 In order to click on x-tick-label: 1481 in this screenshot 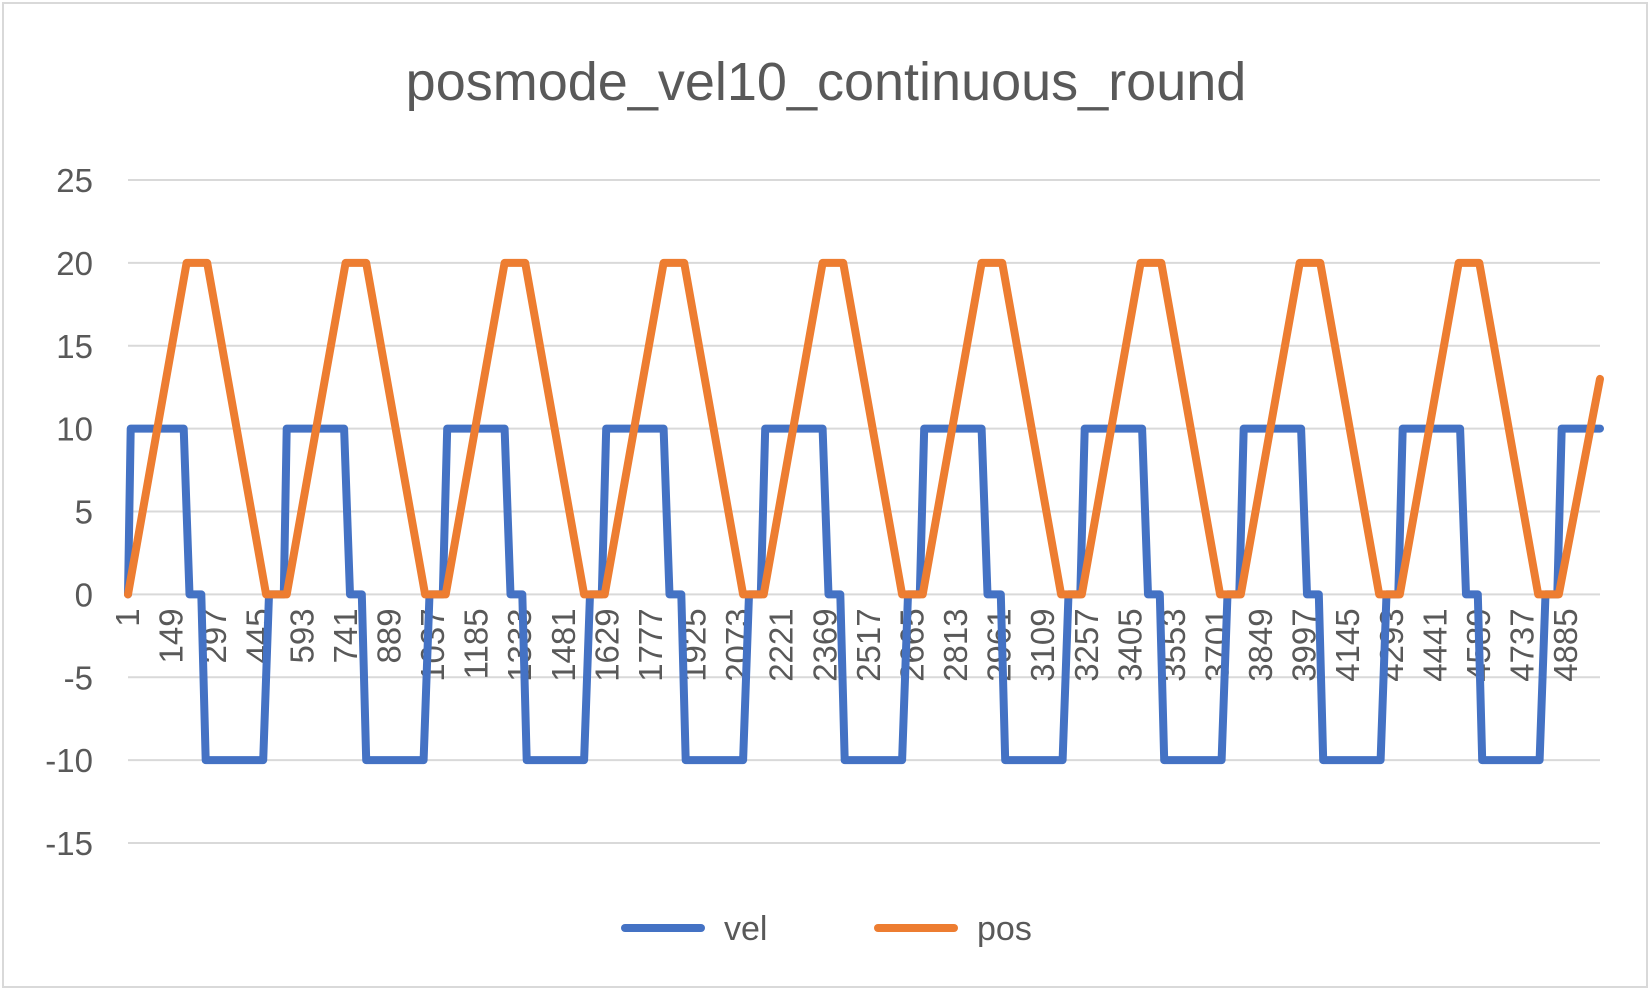, I will do `click(563, 644)`.